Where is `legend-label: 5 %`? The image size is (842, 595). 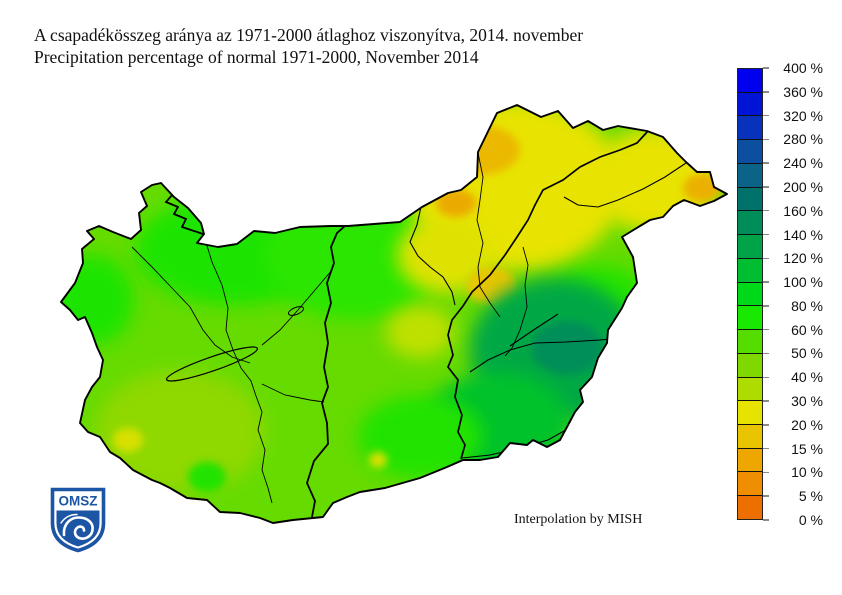
legend-label: 5 % is located at coordinates (810, 496).